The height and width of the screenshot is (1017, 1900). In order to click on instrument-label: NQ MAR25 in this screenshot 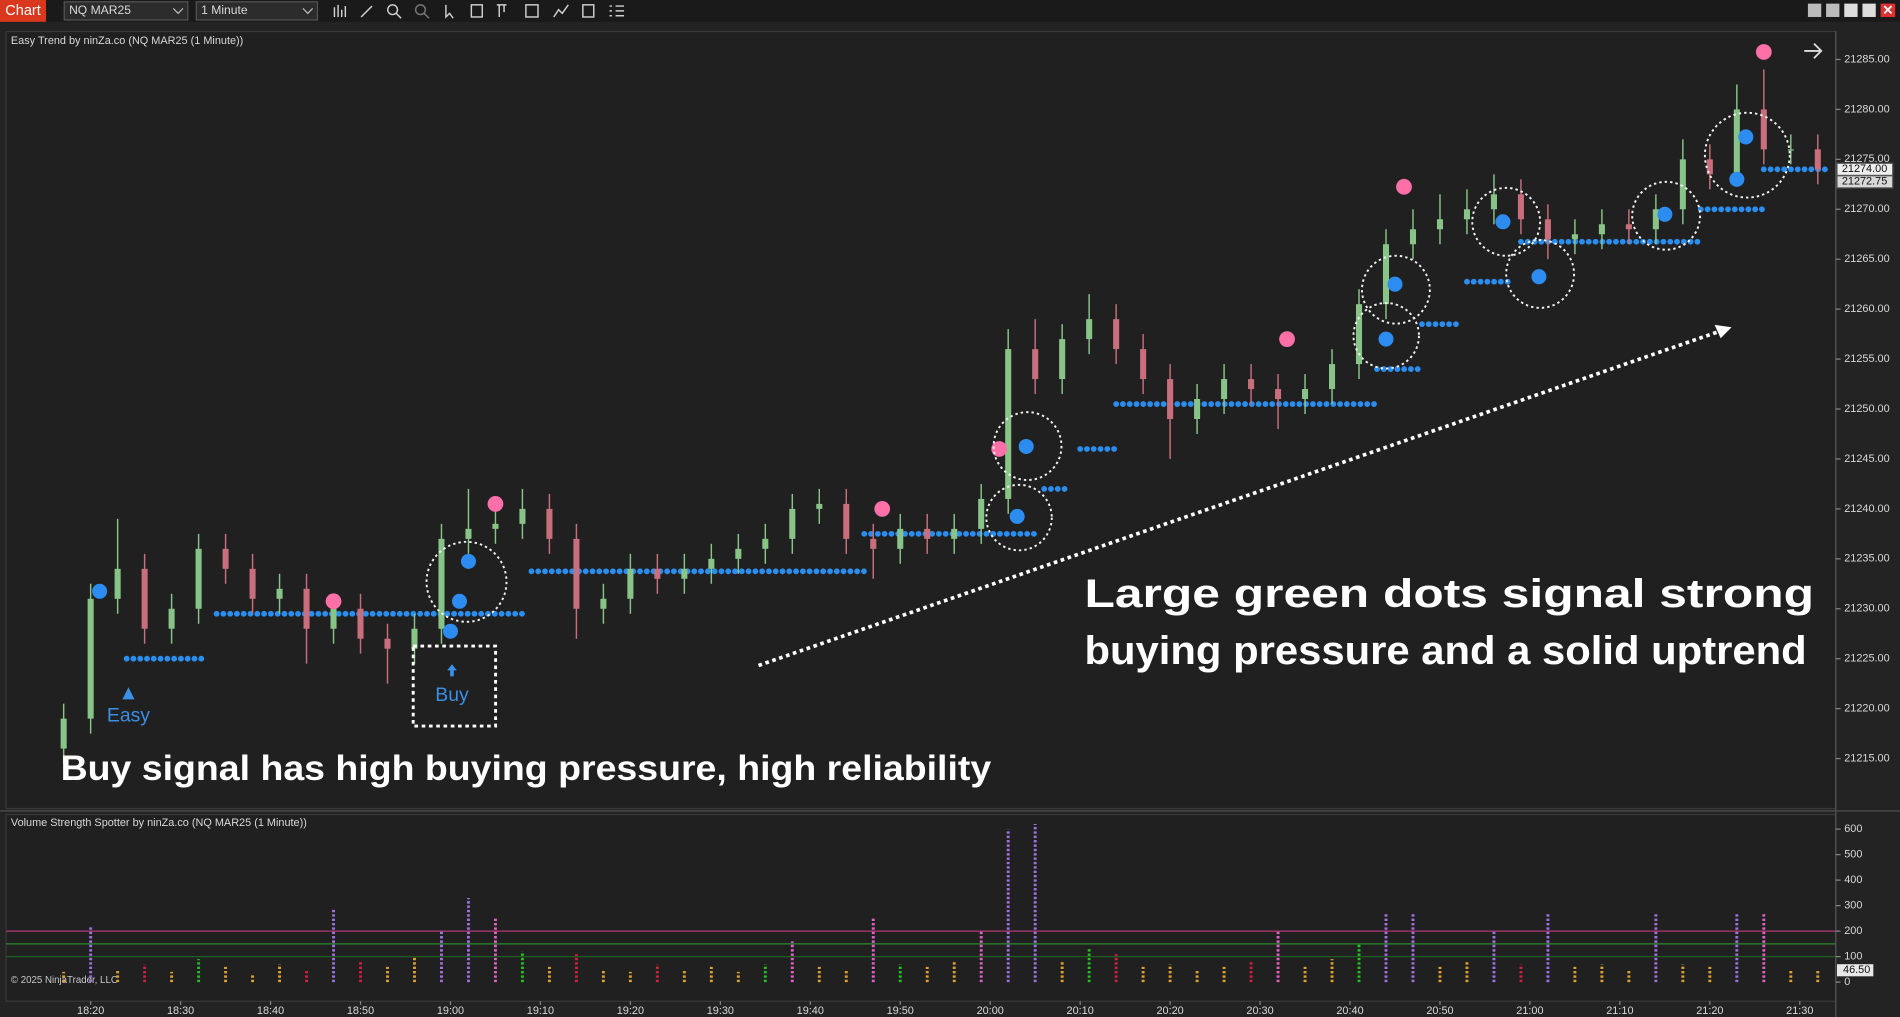, I will do `click(100, 10)`.